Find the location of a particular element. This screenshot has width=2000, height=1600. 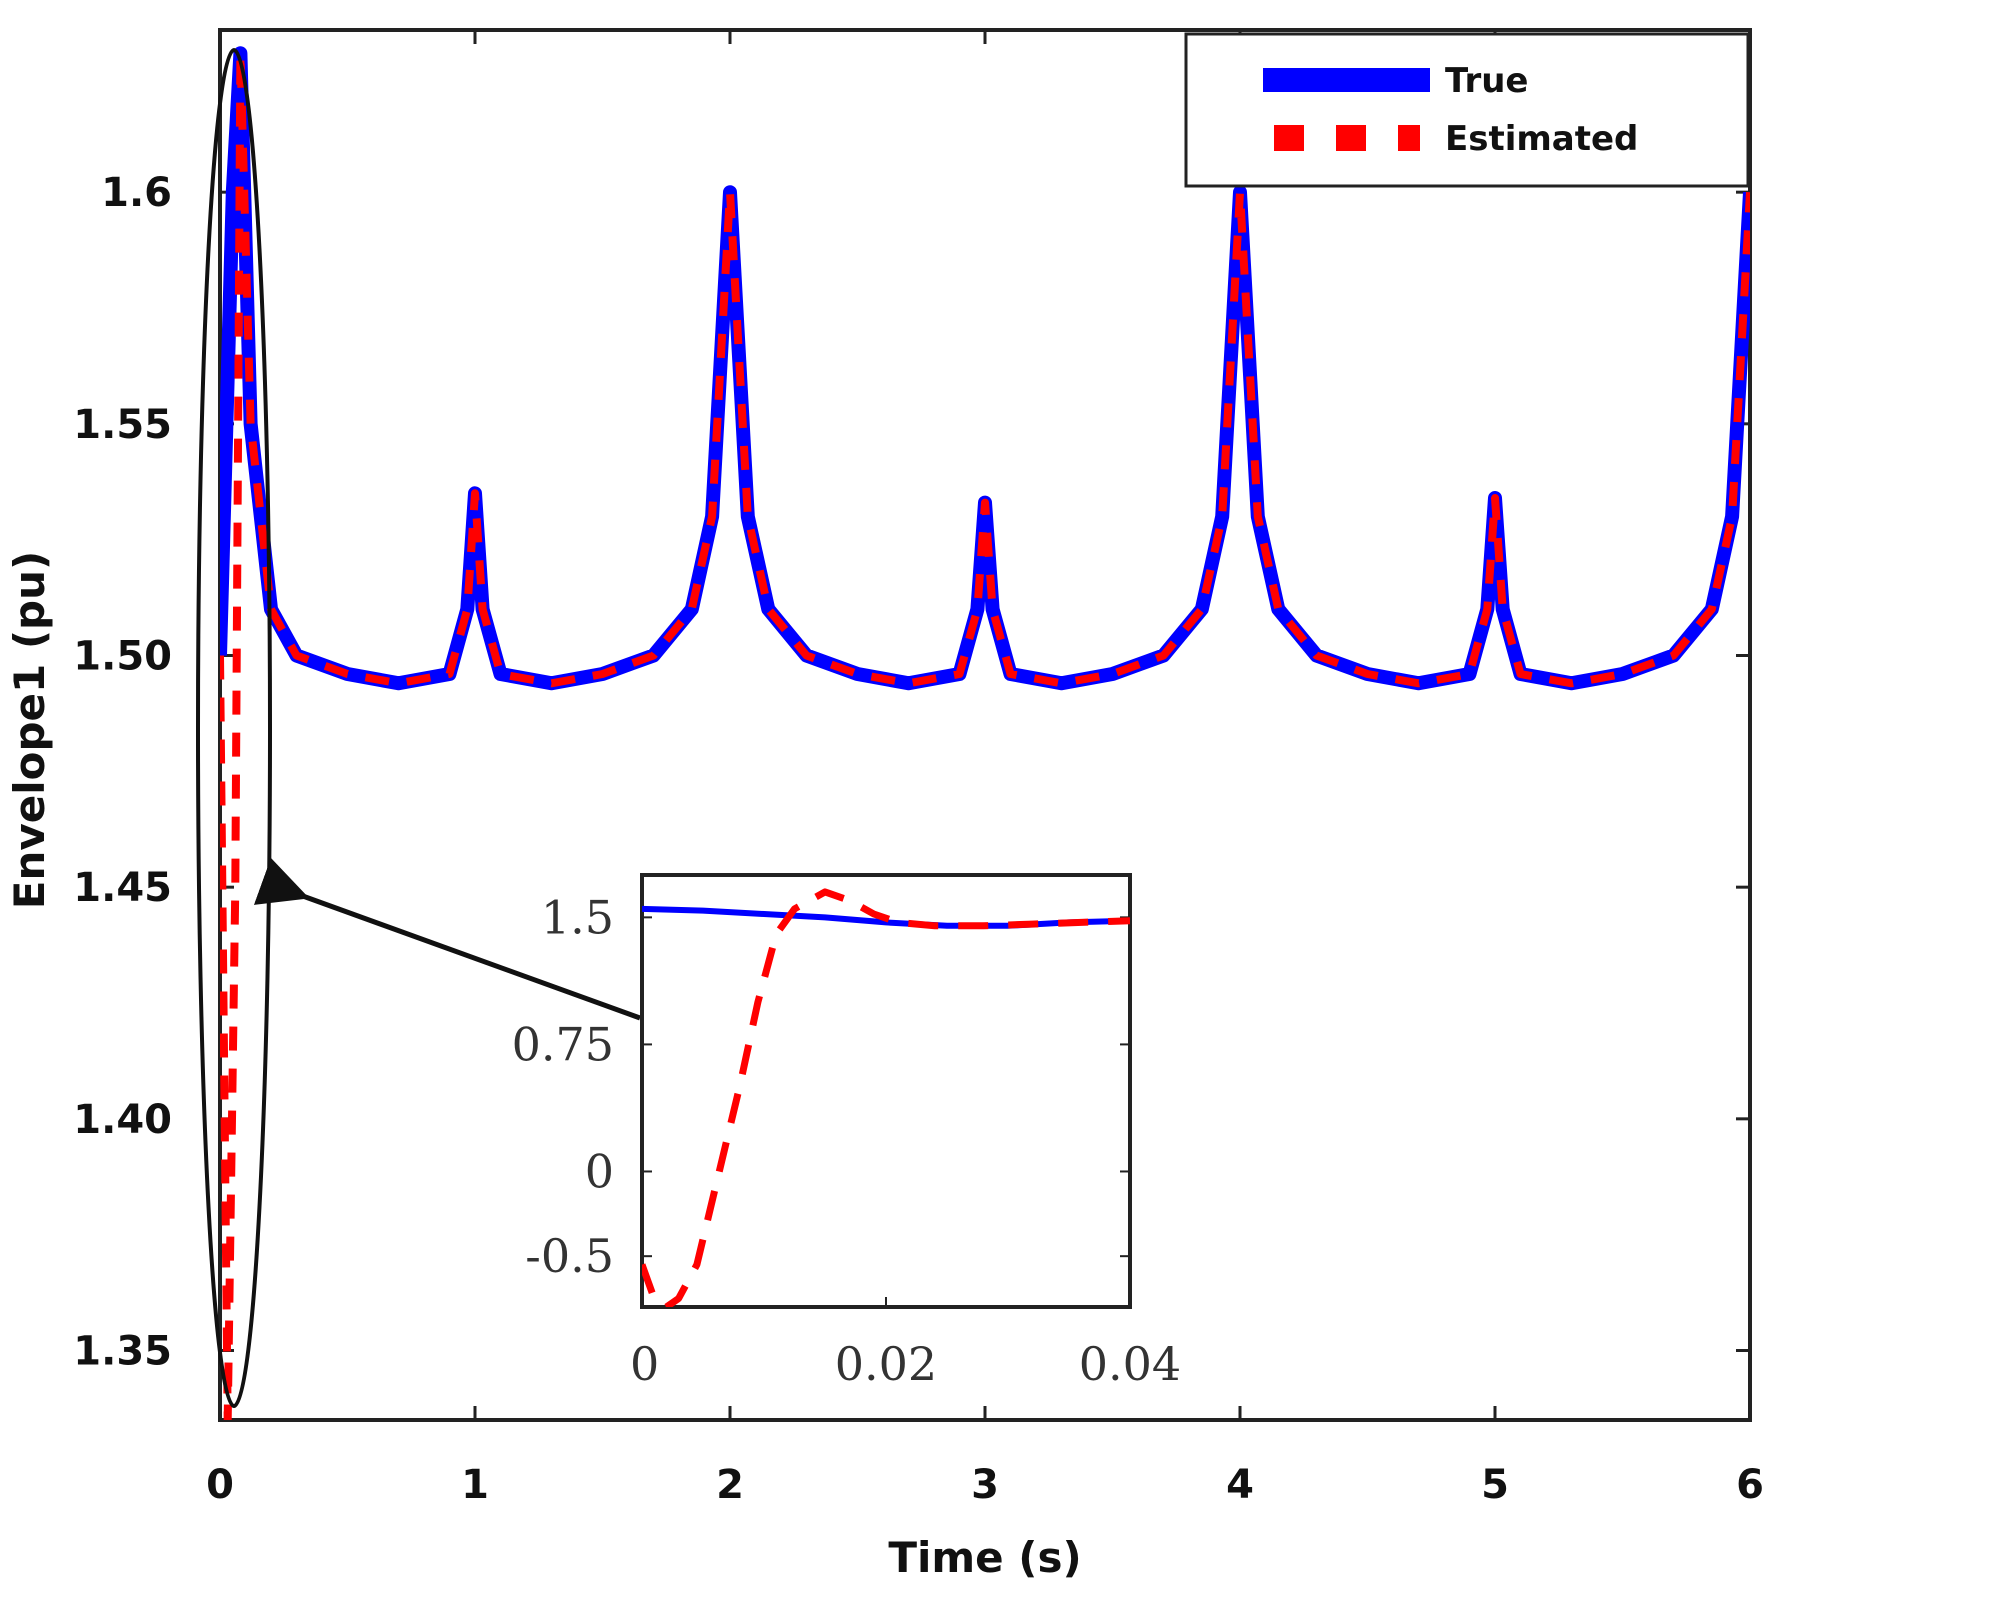

inset-y-tick-group: -0.5 0 0.75 1.5 is located at coordinates (821, 1086).